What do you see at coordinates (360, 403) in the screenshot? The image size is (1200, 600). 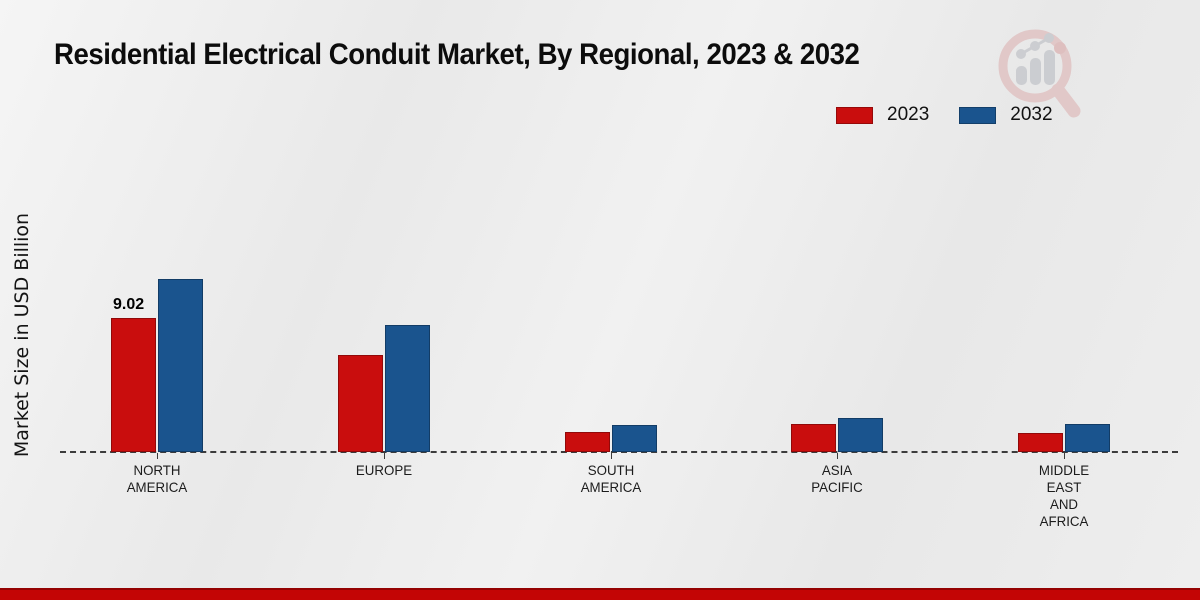 I see `bar-2023-europe` at bounding box center [360, 403].